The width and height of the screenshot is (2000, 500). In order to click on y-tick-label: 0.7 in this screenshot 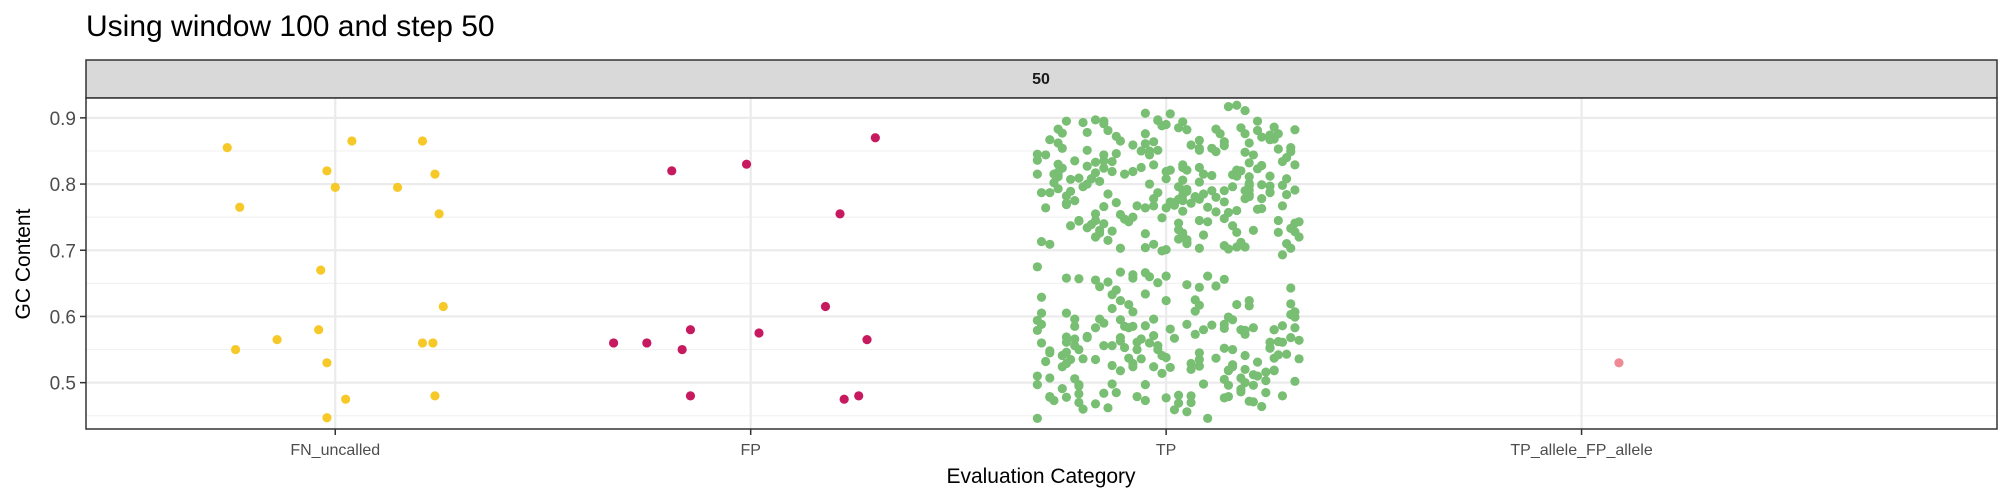, I will do `click(63, 251)`.